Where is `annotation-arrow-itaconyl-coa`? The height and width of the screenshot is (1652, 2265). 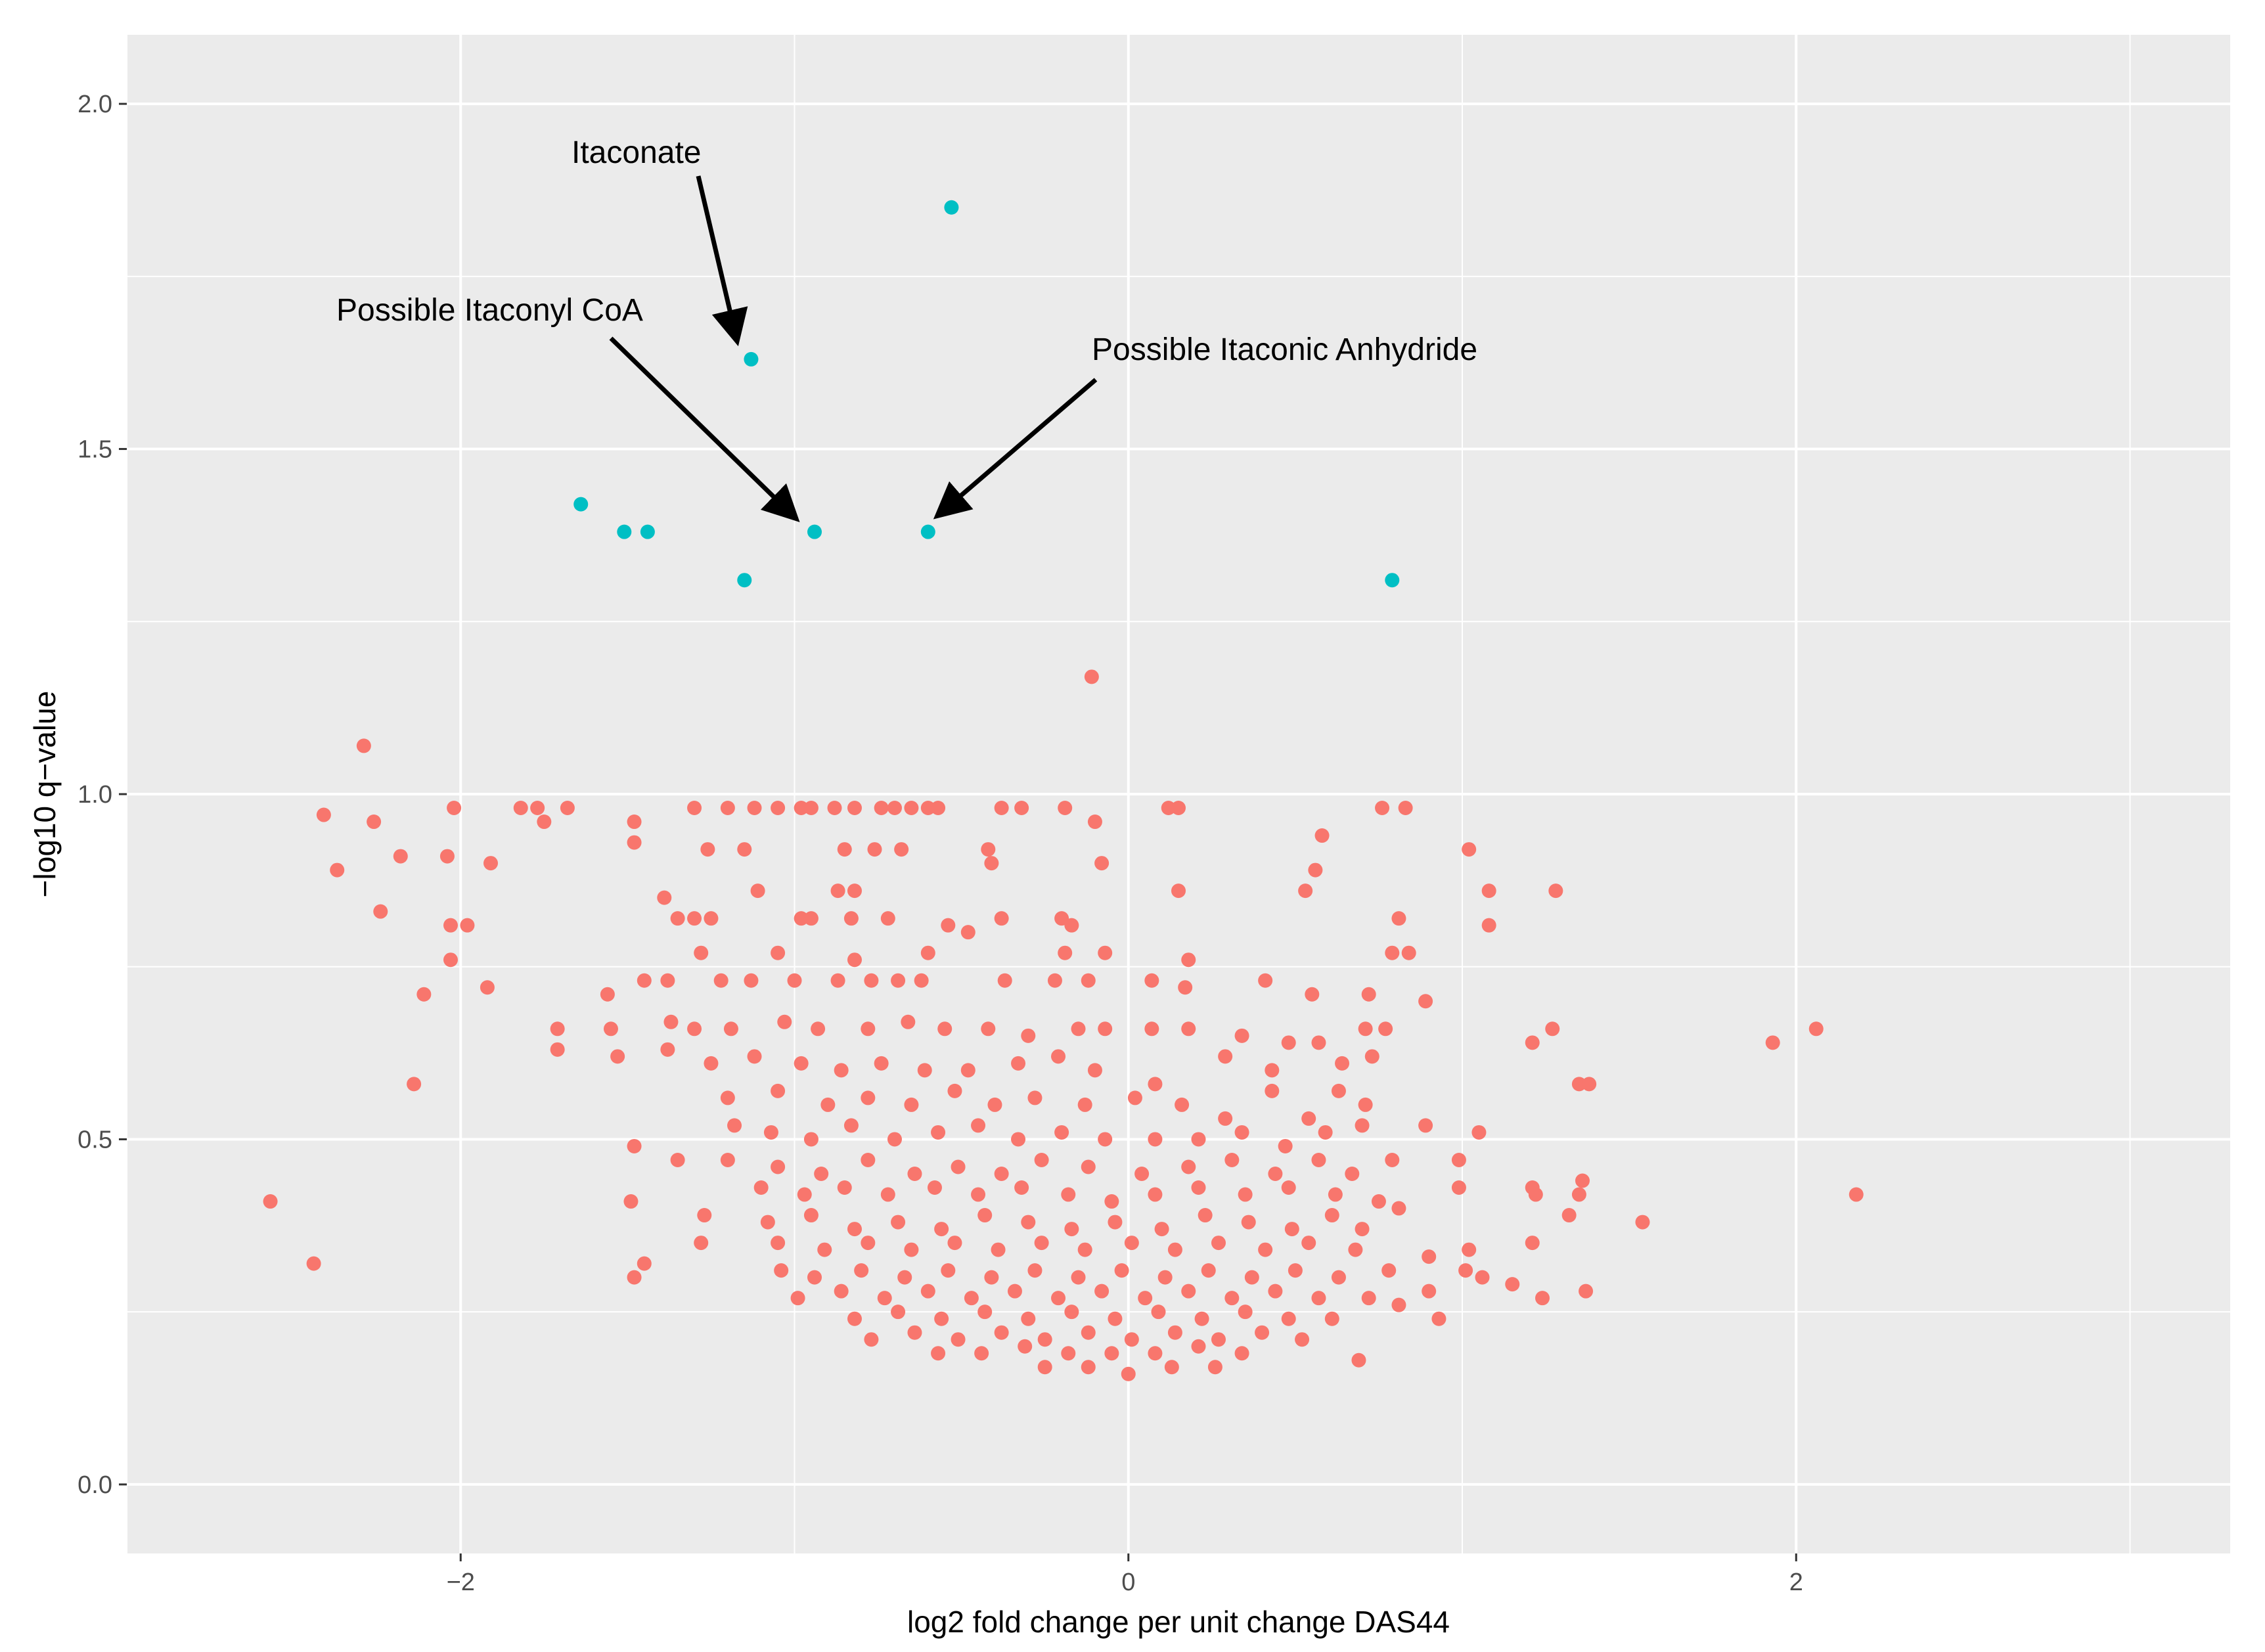
annotation-arrow-itaconyl-coa is located at coordinates (705, 429).